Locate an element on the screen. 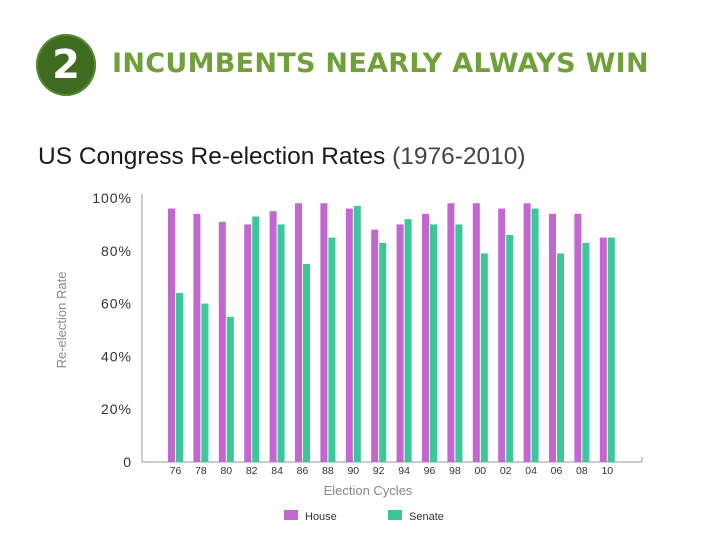  x-tick-label: 04 is located at coordinates (531, 471).